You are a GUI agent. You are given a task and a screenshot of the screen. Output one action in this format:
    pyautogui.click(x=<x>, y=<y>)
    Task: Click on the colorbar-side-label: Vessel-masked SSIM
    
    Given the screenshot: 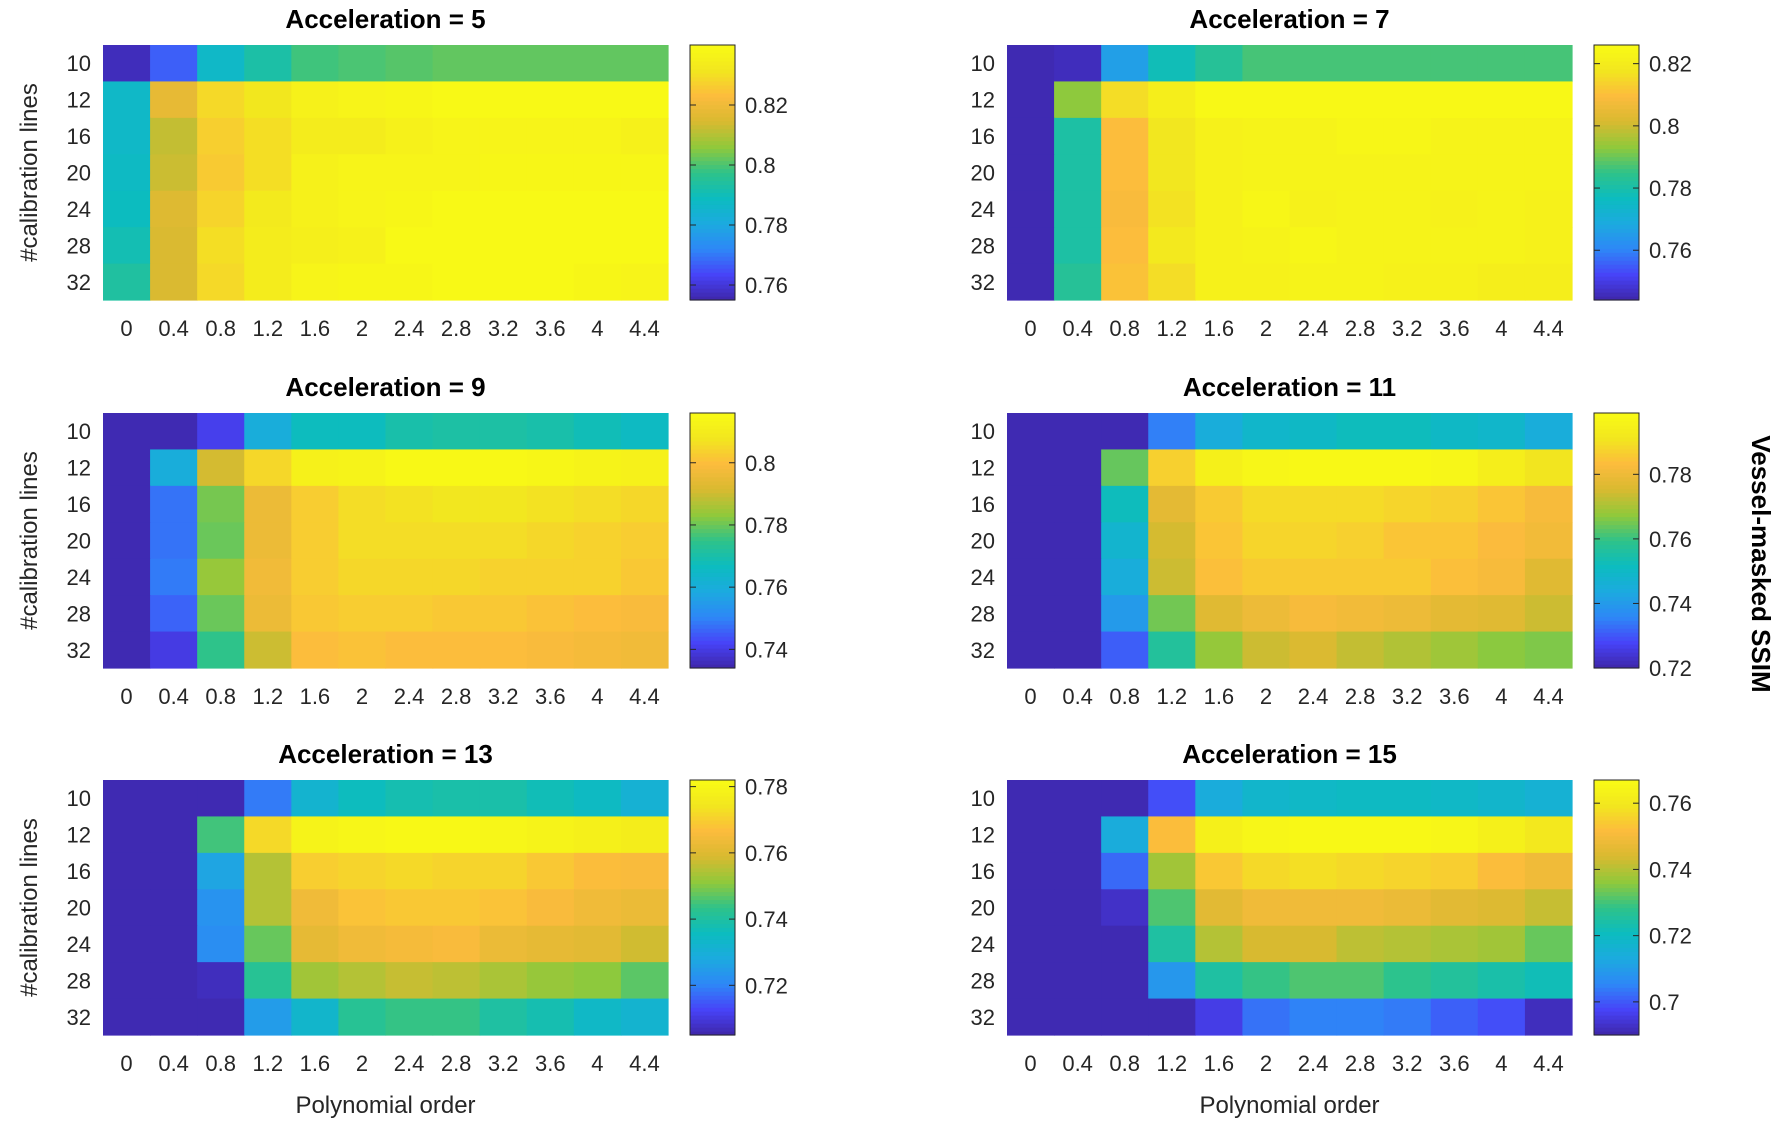 What is the action you would take?
    pyautogui.click(x=1761, y=563)
    